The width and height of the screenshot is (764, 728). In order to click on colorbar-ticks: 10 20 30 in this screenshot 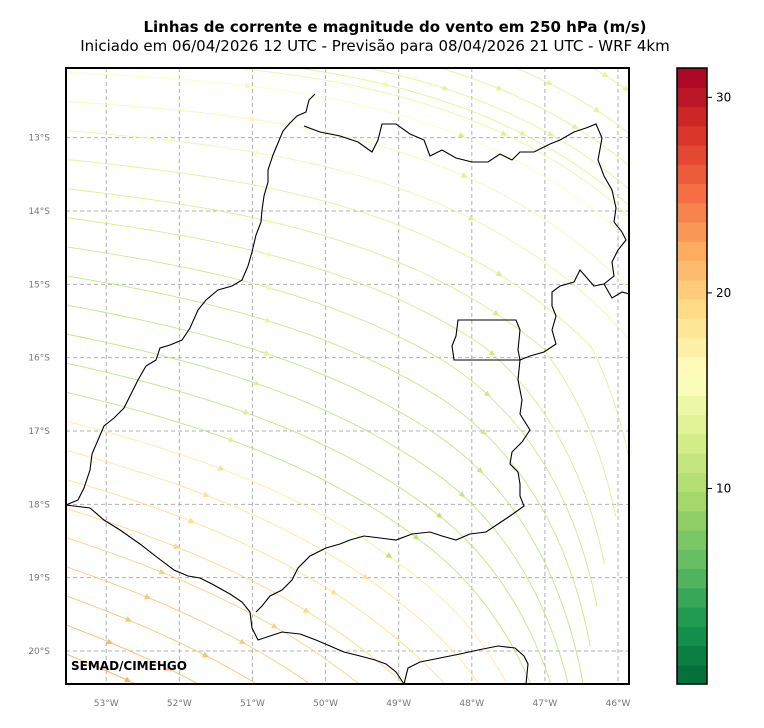, I will do `click(719, 292)`.